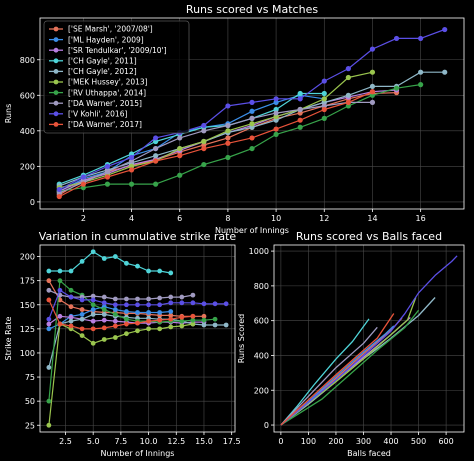  What do you see at coordinates (106, 39) in the screenshot?
I see `legend-label: ['ML Hayden', 2009]` at bounding box center [106, 39].